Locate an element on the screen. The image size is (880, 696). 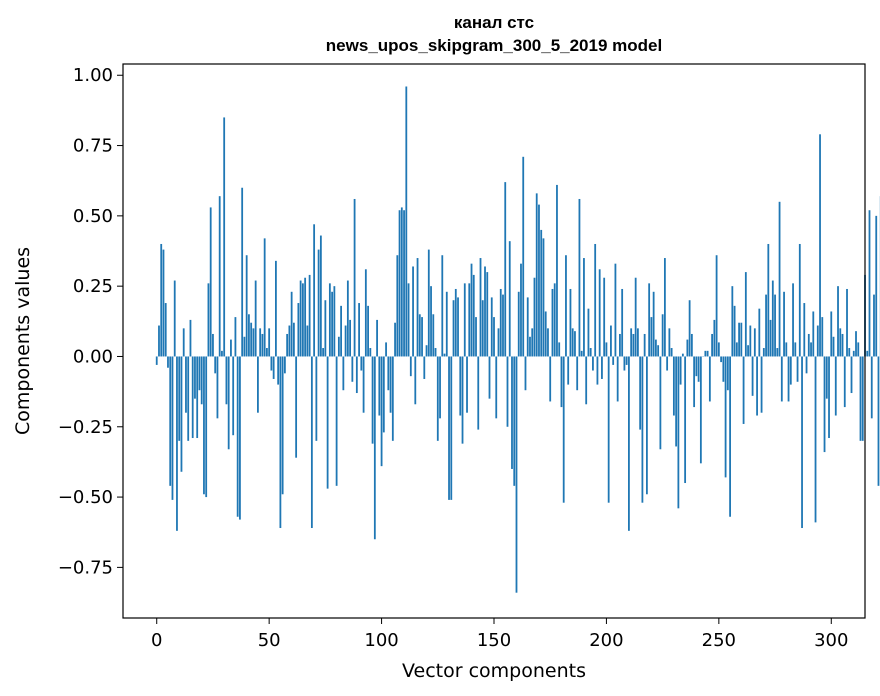
x-tick-label: 300 is located at coordinates (831, 640).